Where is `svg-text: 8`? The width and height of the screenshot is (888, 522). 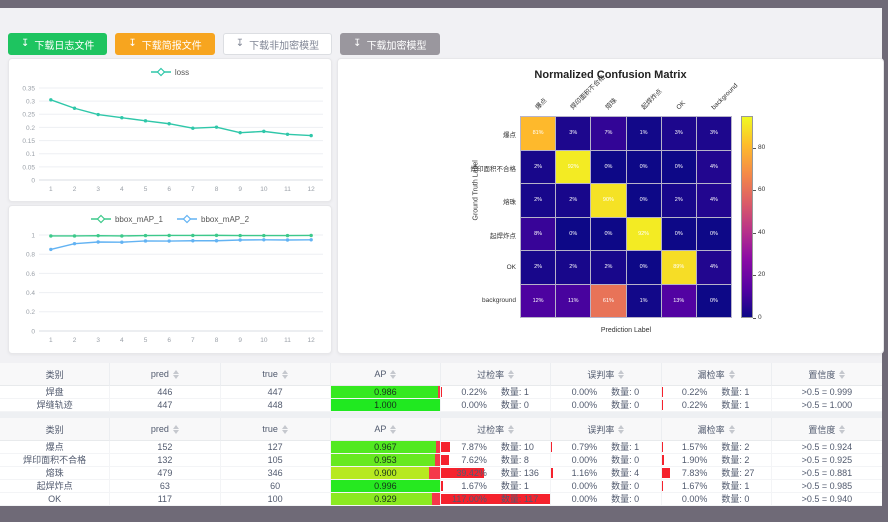 svg-text: 8 is located at coordinates (217, 340).